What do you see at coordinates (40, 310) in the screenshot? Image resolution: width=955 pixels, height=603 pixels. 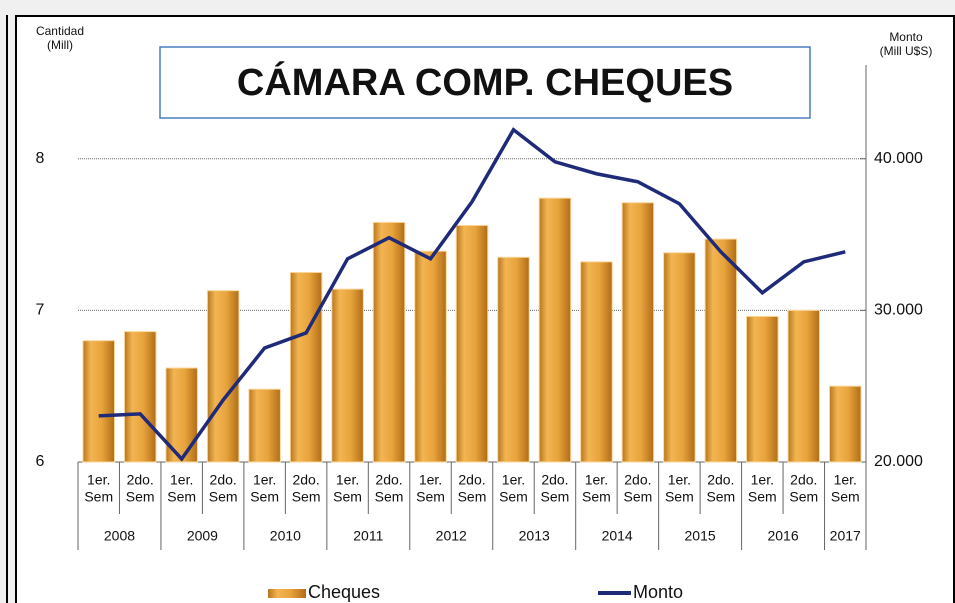 I see `y-tick-label: 7` at bounding box center [40, 310].